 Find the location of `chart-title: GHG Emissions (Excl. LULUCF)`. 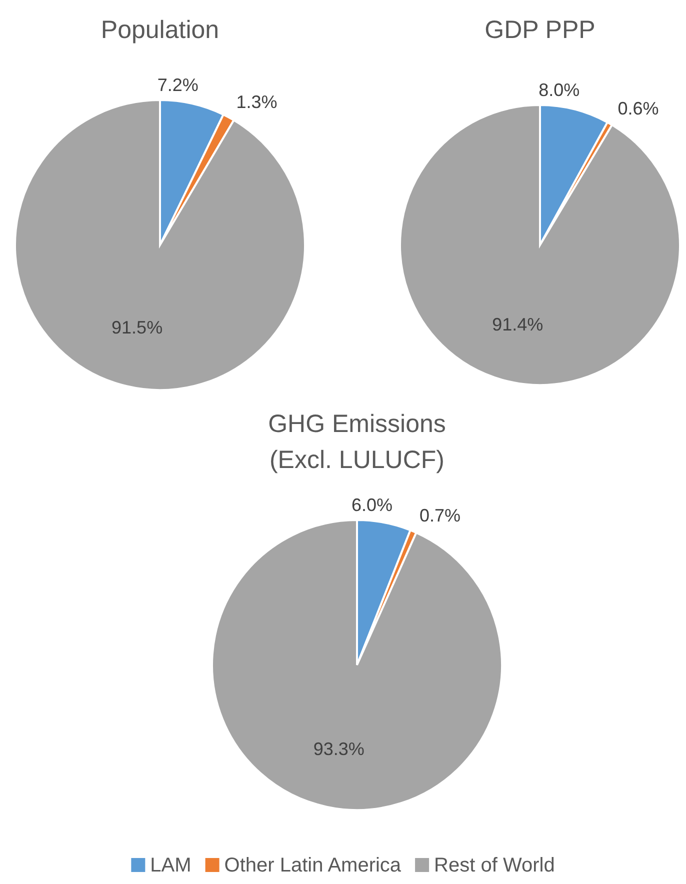

chart-title: GHG Emissions (Excl. LULUCF) is located at coordinates (357, 442).